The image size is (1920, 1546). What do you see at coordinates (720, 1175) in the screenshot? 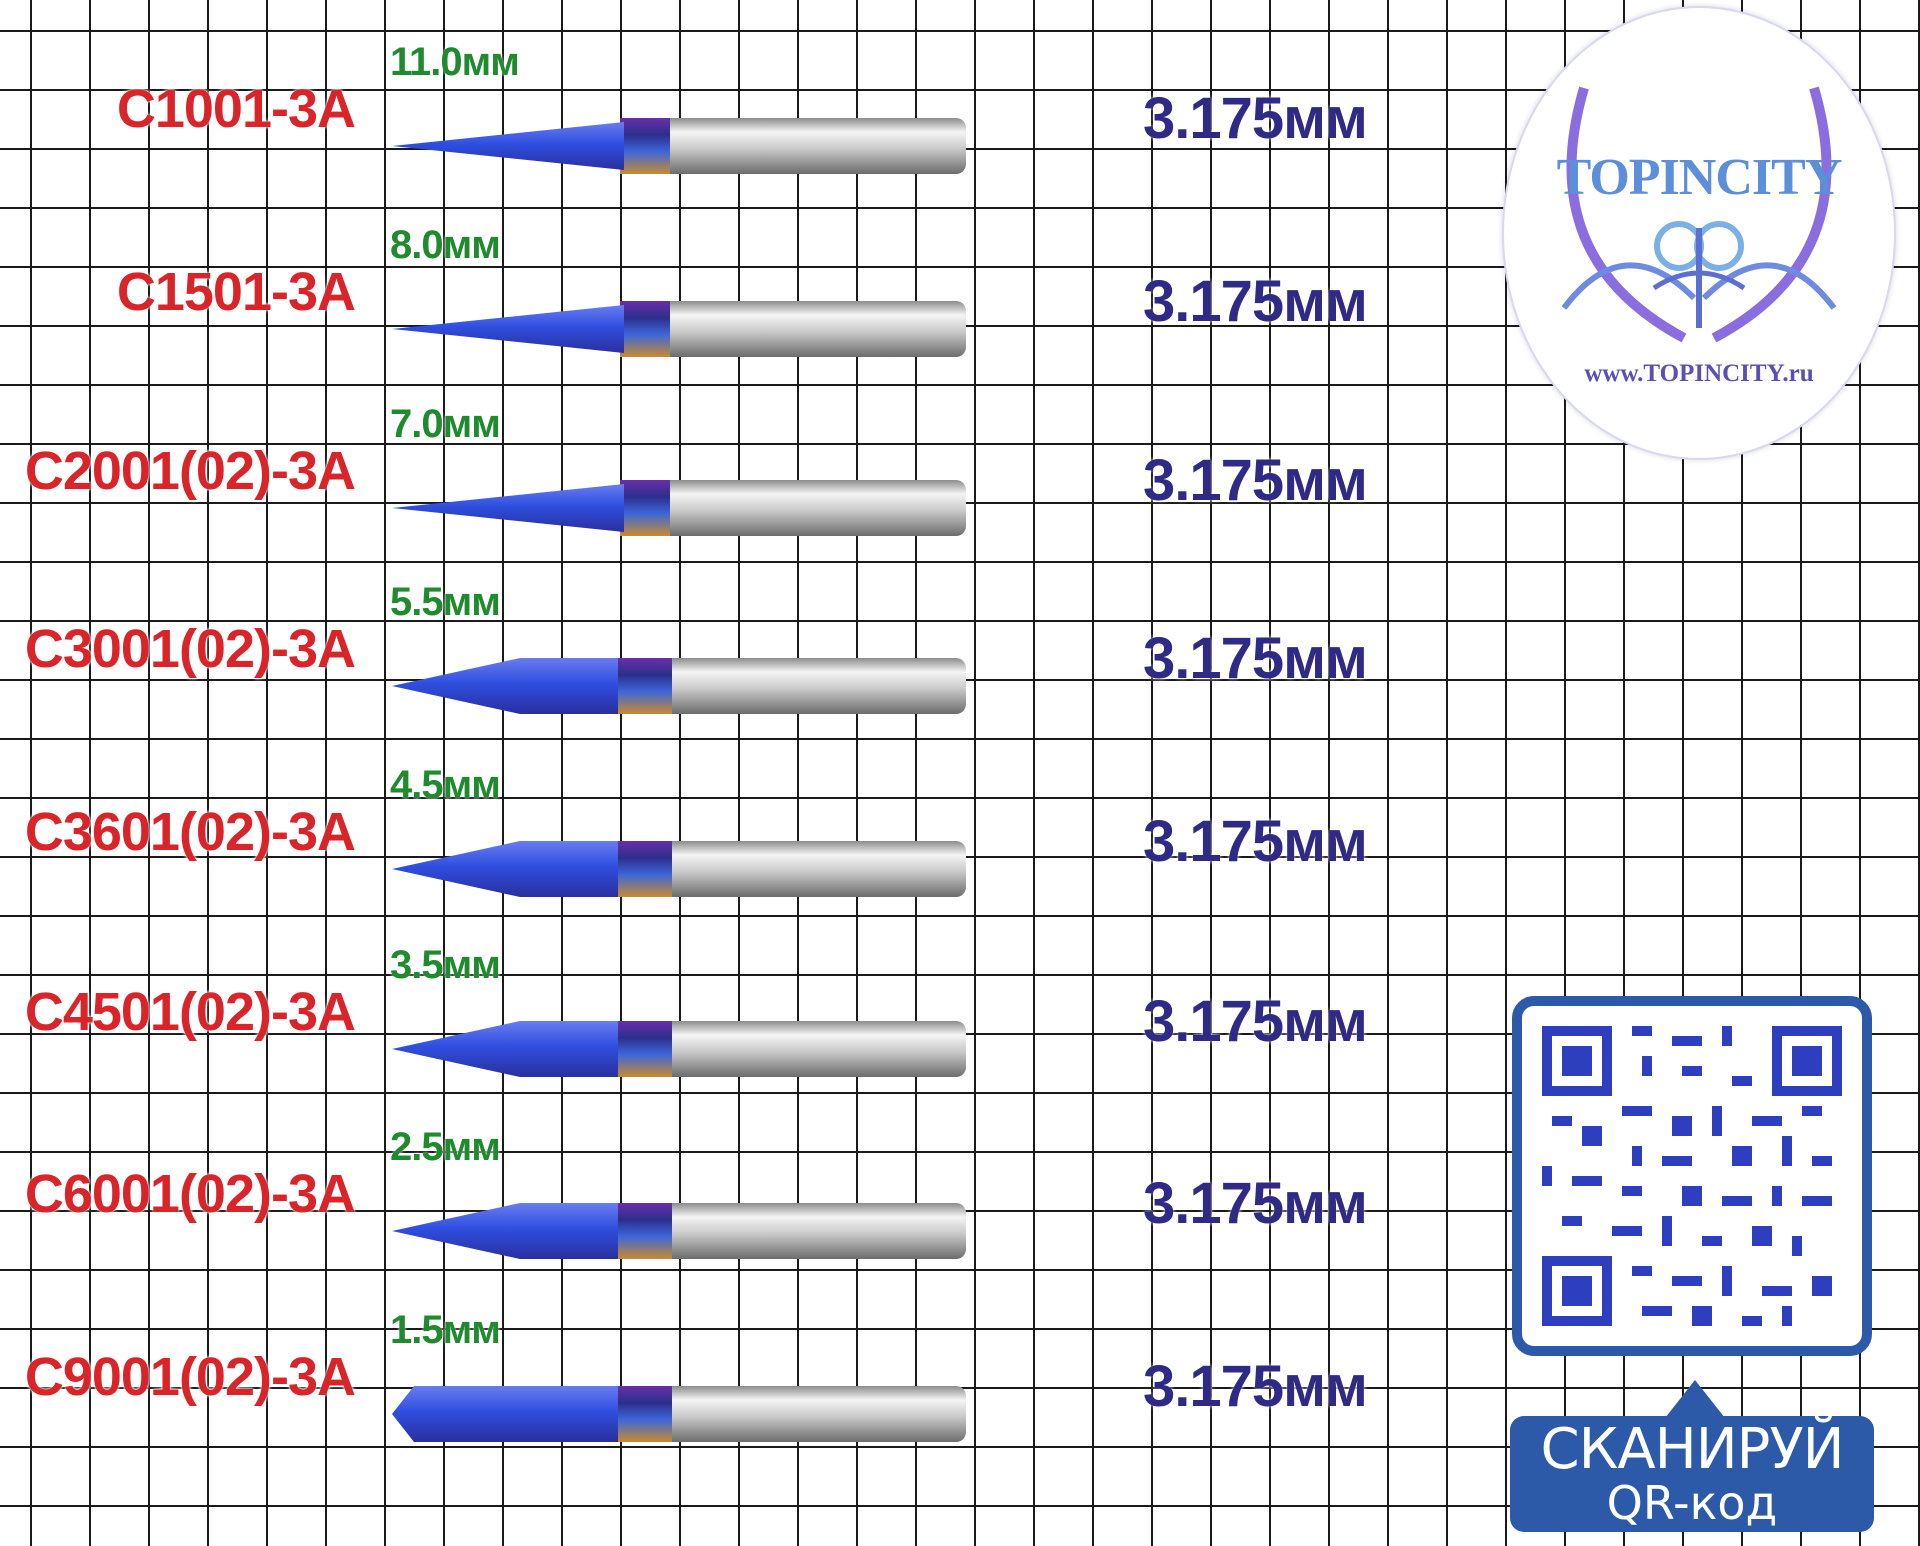
I see `tool-row: 2.5мм C6001(02)-3A 3.175мм` at bounding box center [720, 1175].